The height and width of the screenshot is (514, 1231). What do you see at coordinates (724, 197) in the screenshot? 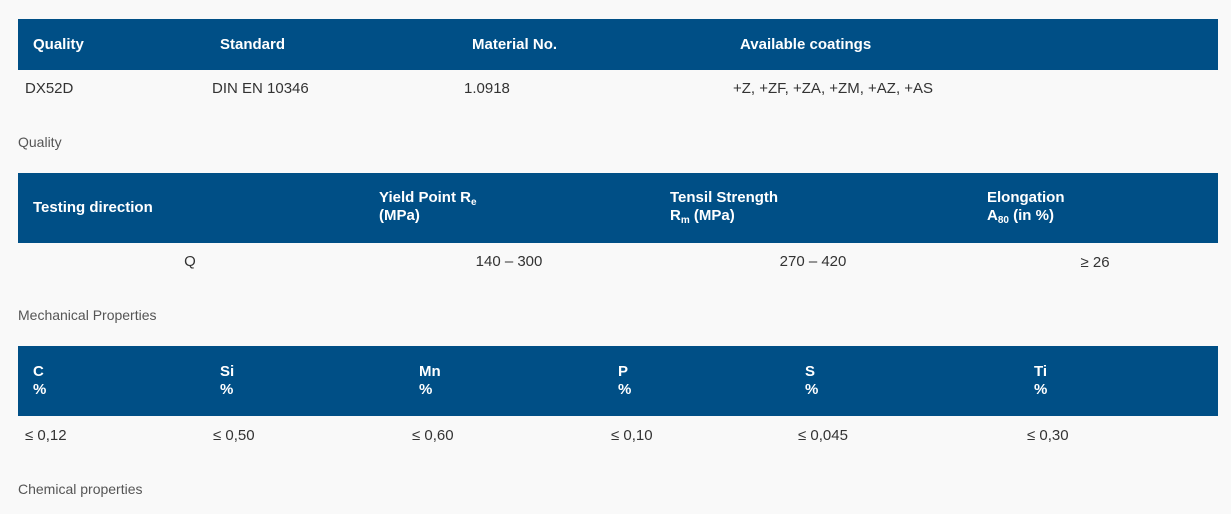
I see `header-text: Tensil Strength` at bounding box center [724, 197].